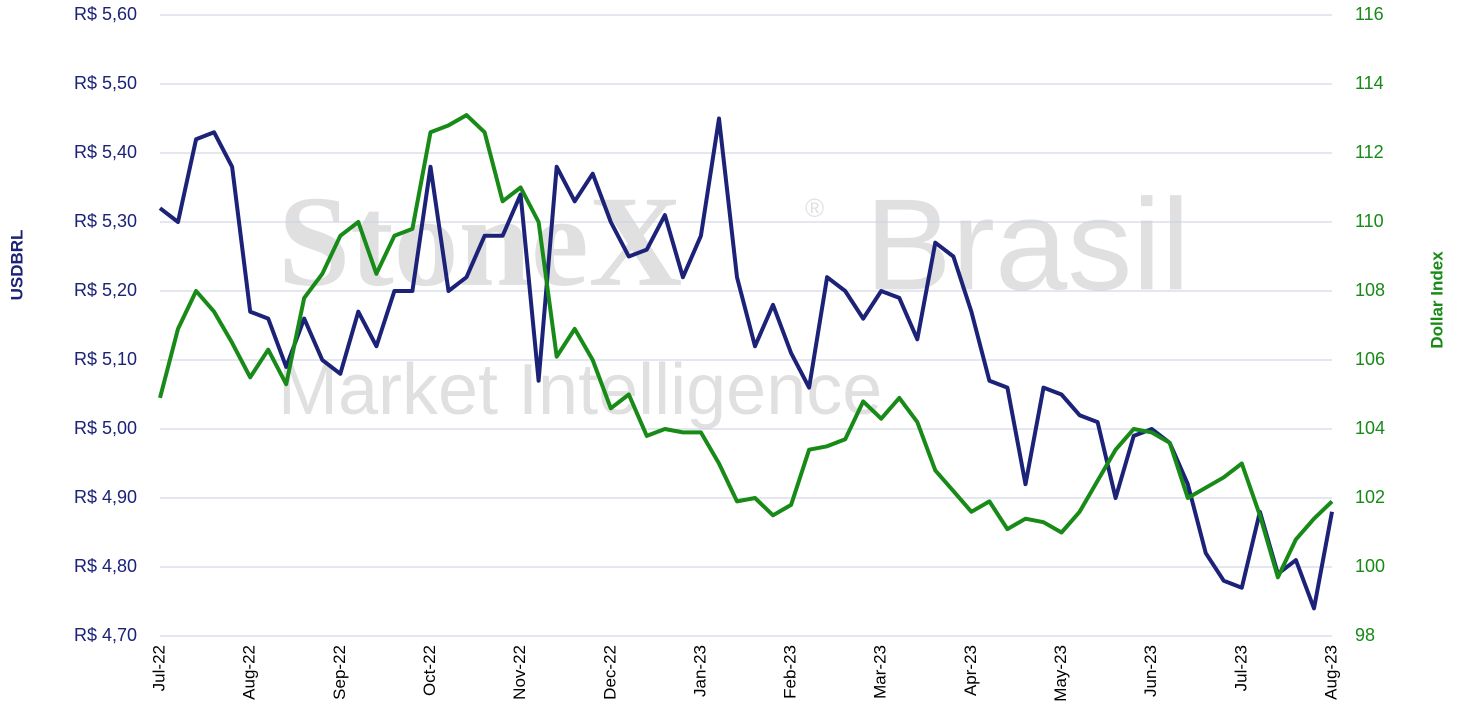 This screenshot has height=727, width=1463. What do you see at coordinates (105, 152) in the screenshot?
I see `y-tick-label: R$ 5,40` at bounding box center [105, 152].